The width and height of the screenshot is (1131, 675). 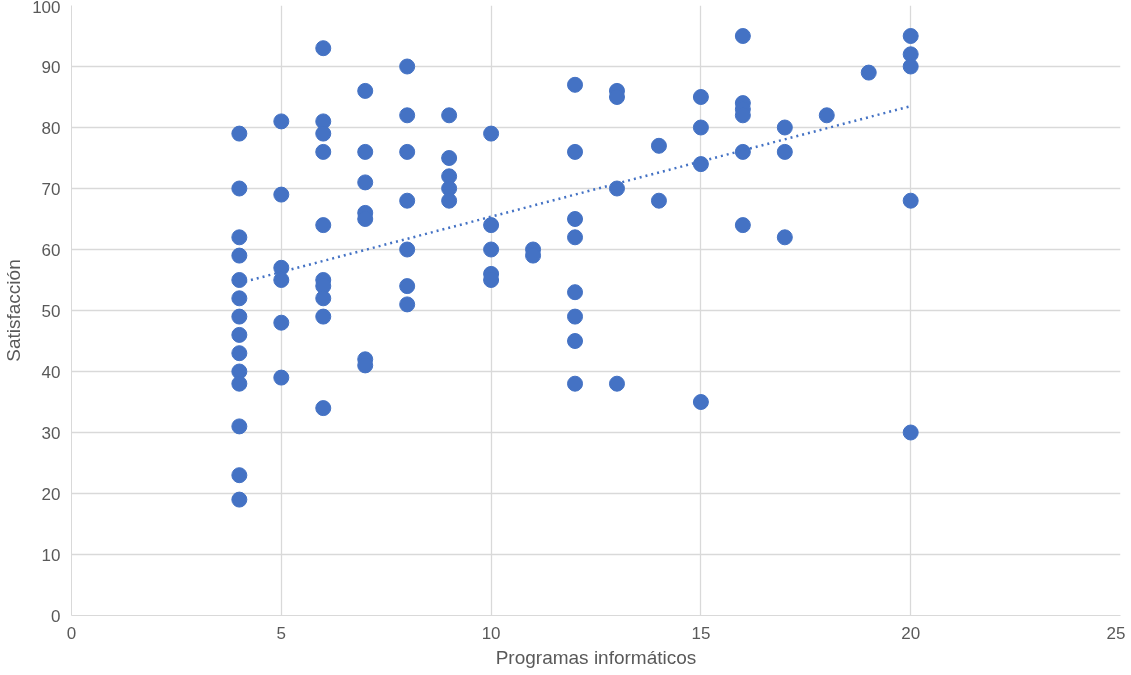 What do you see at coordinates (51, 372) in the screenshot?
I see `y-tick-label: 40` at bounding box center [51, 372].